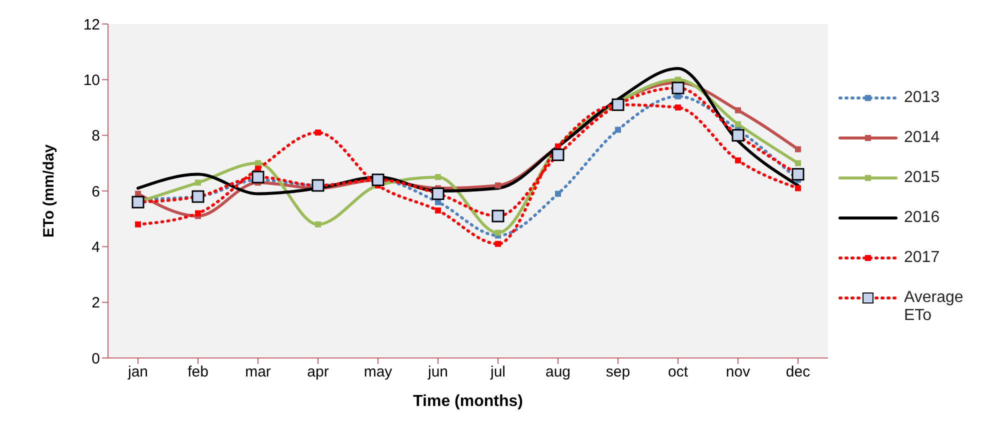  Describe the element at coordinates (922, 178) in the screenshot. I see `legend-label: 2015` at that location.